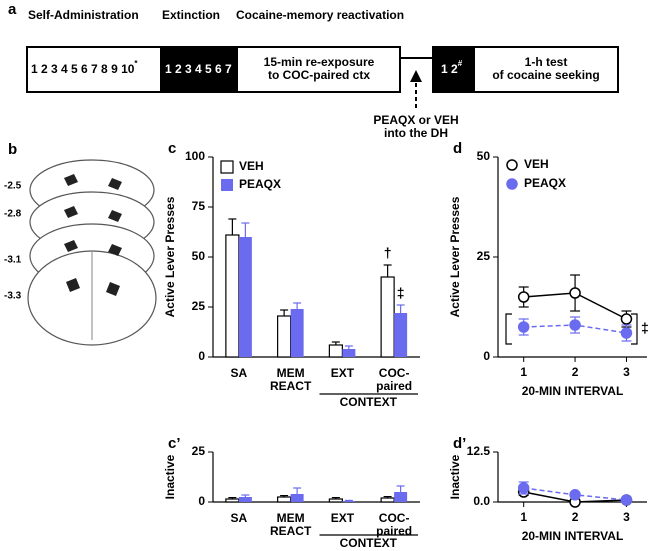 This screenshot has height=551, width=658. I want to click on test: 1-h test of cocaine seeking, so click(545, 68).